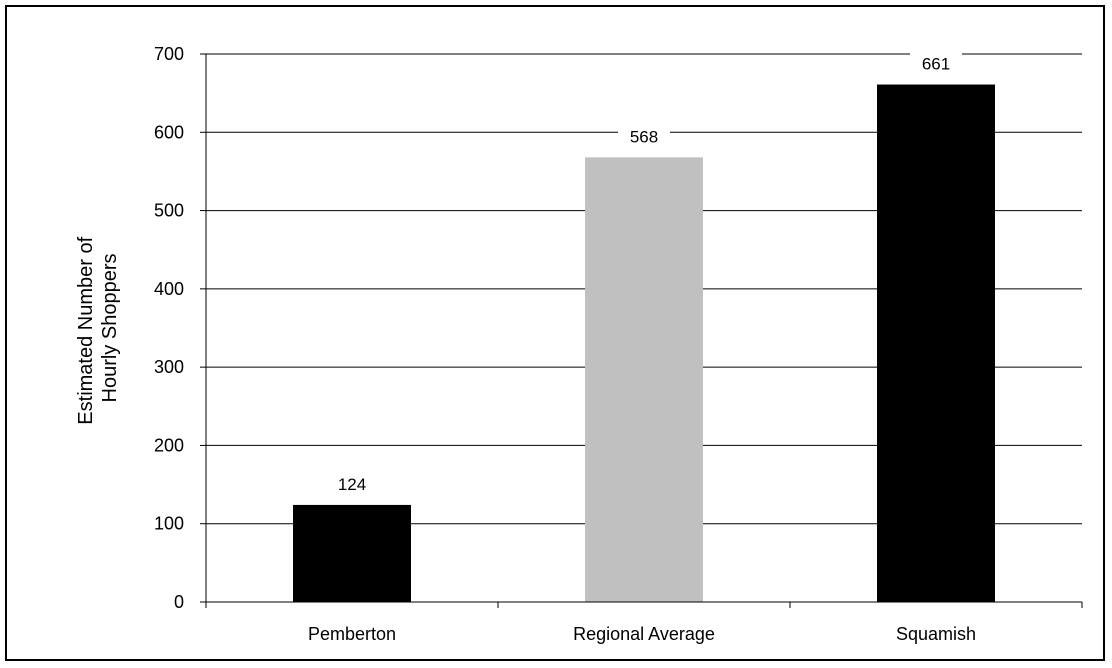 Image resolution: width=1112 pixels, height=668 pixels. I want to click on y-tick-label: 700, so click(169, 54).